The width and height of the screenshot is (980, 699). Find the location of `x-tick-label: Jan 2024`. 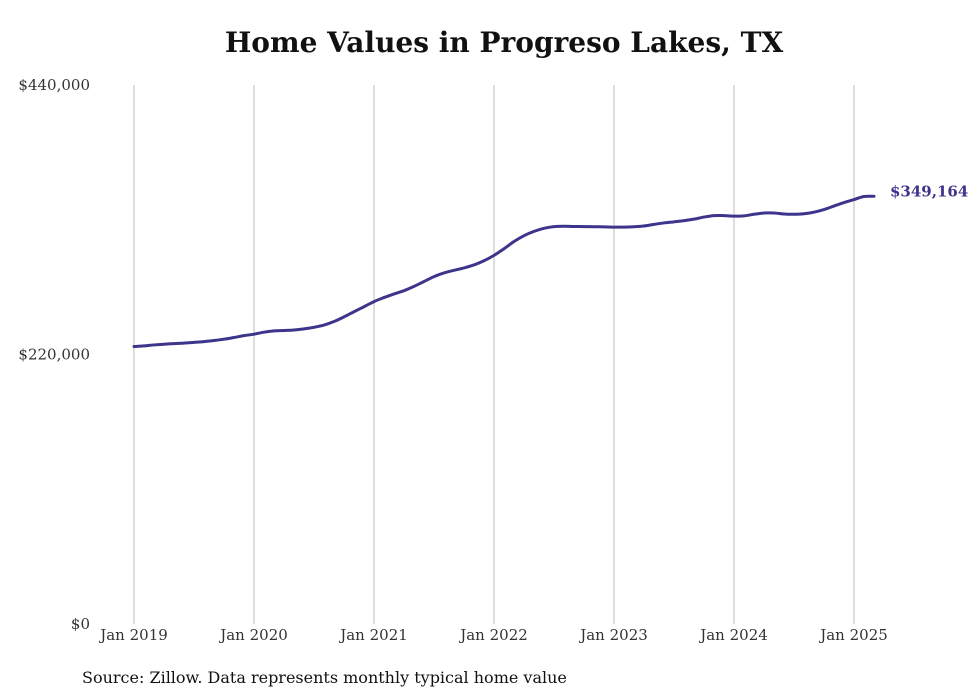

x-tick-label: Jan 2024 is located at coordinates (733, 635).